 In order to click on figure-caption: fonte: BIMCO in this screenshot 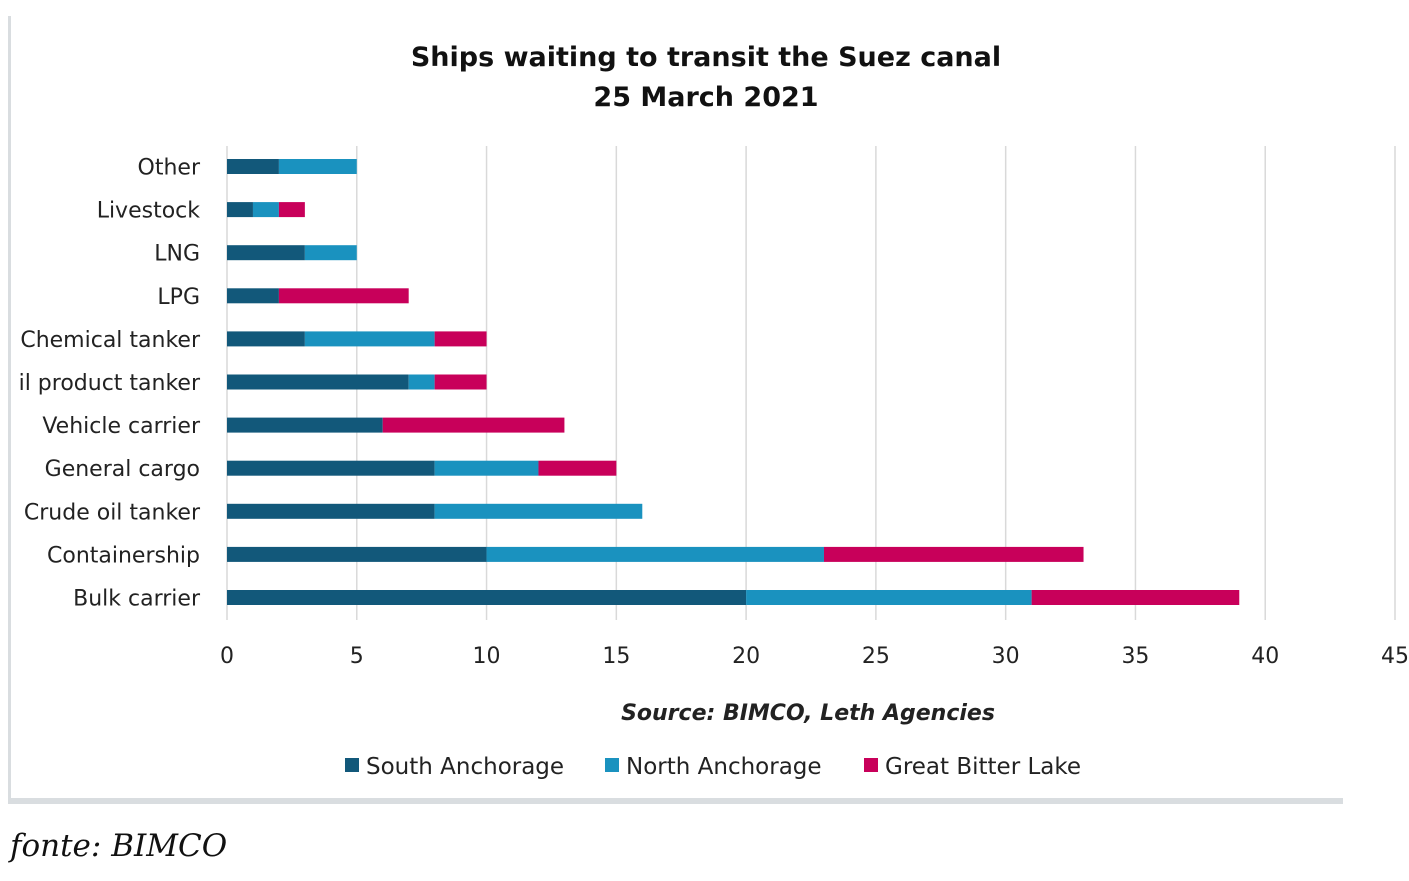, I will do `click(119, 846)`.